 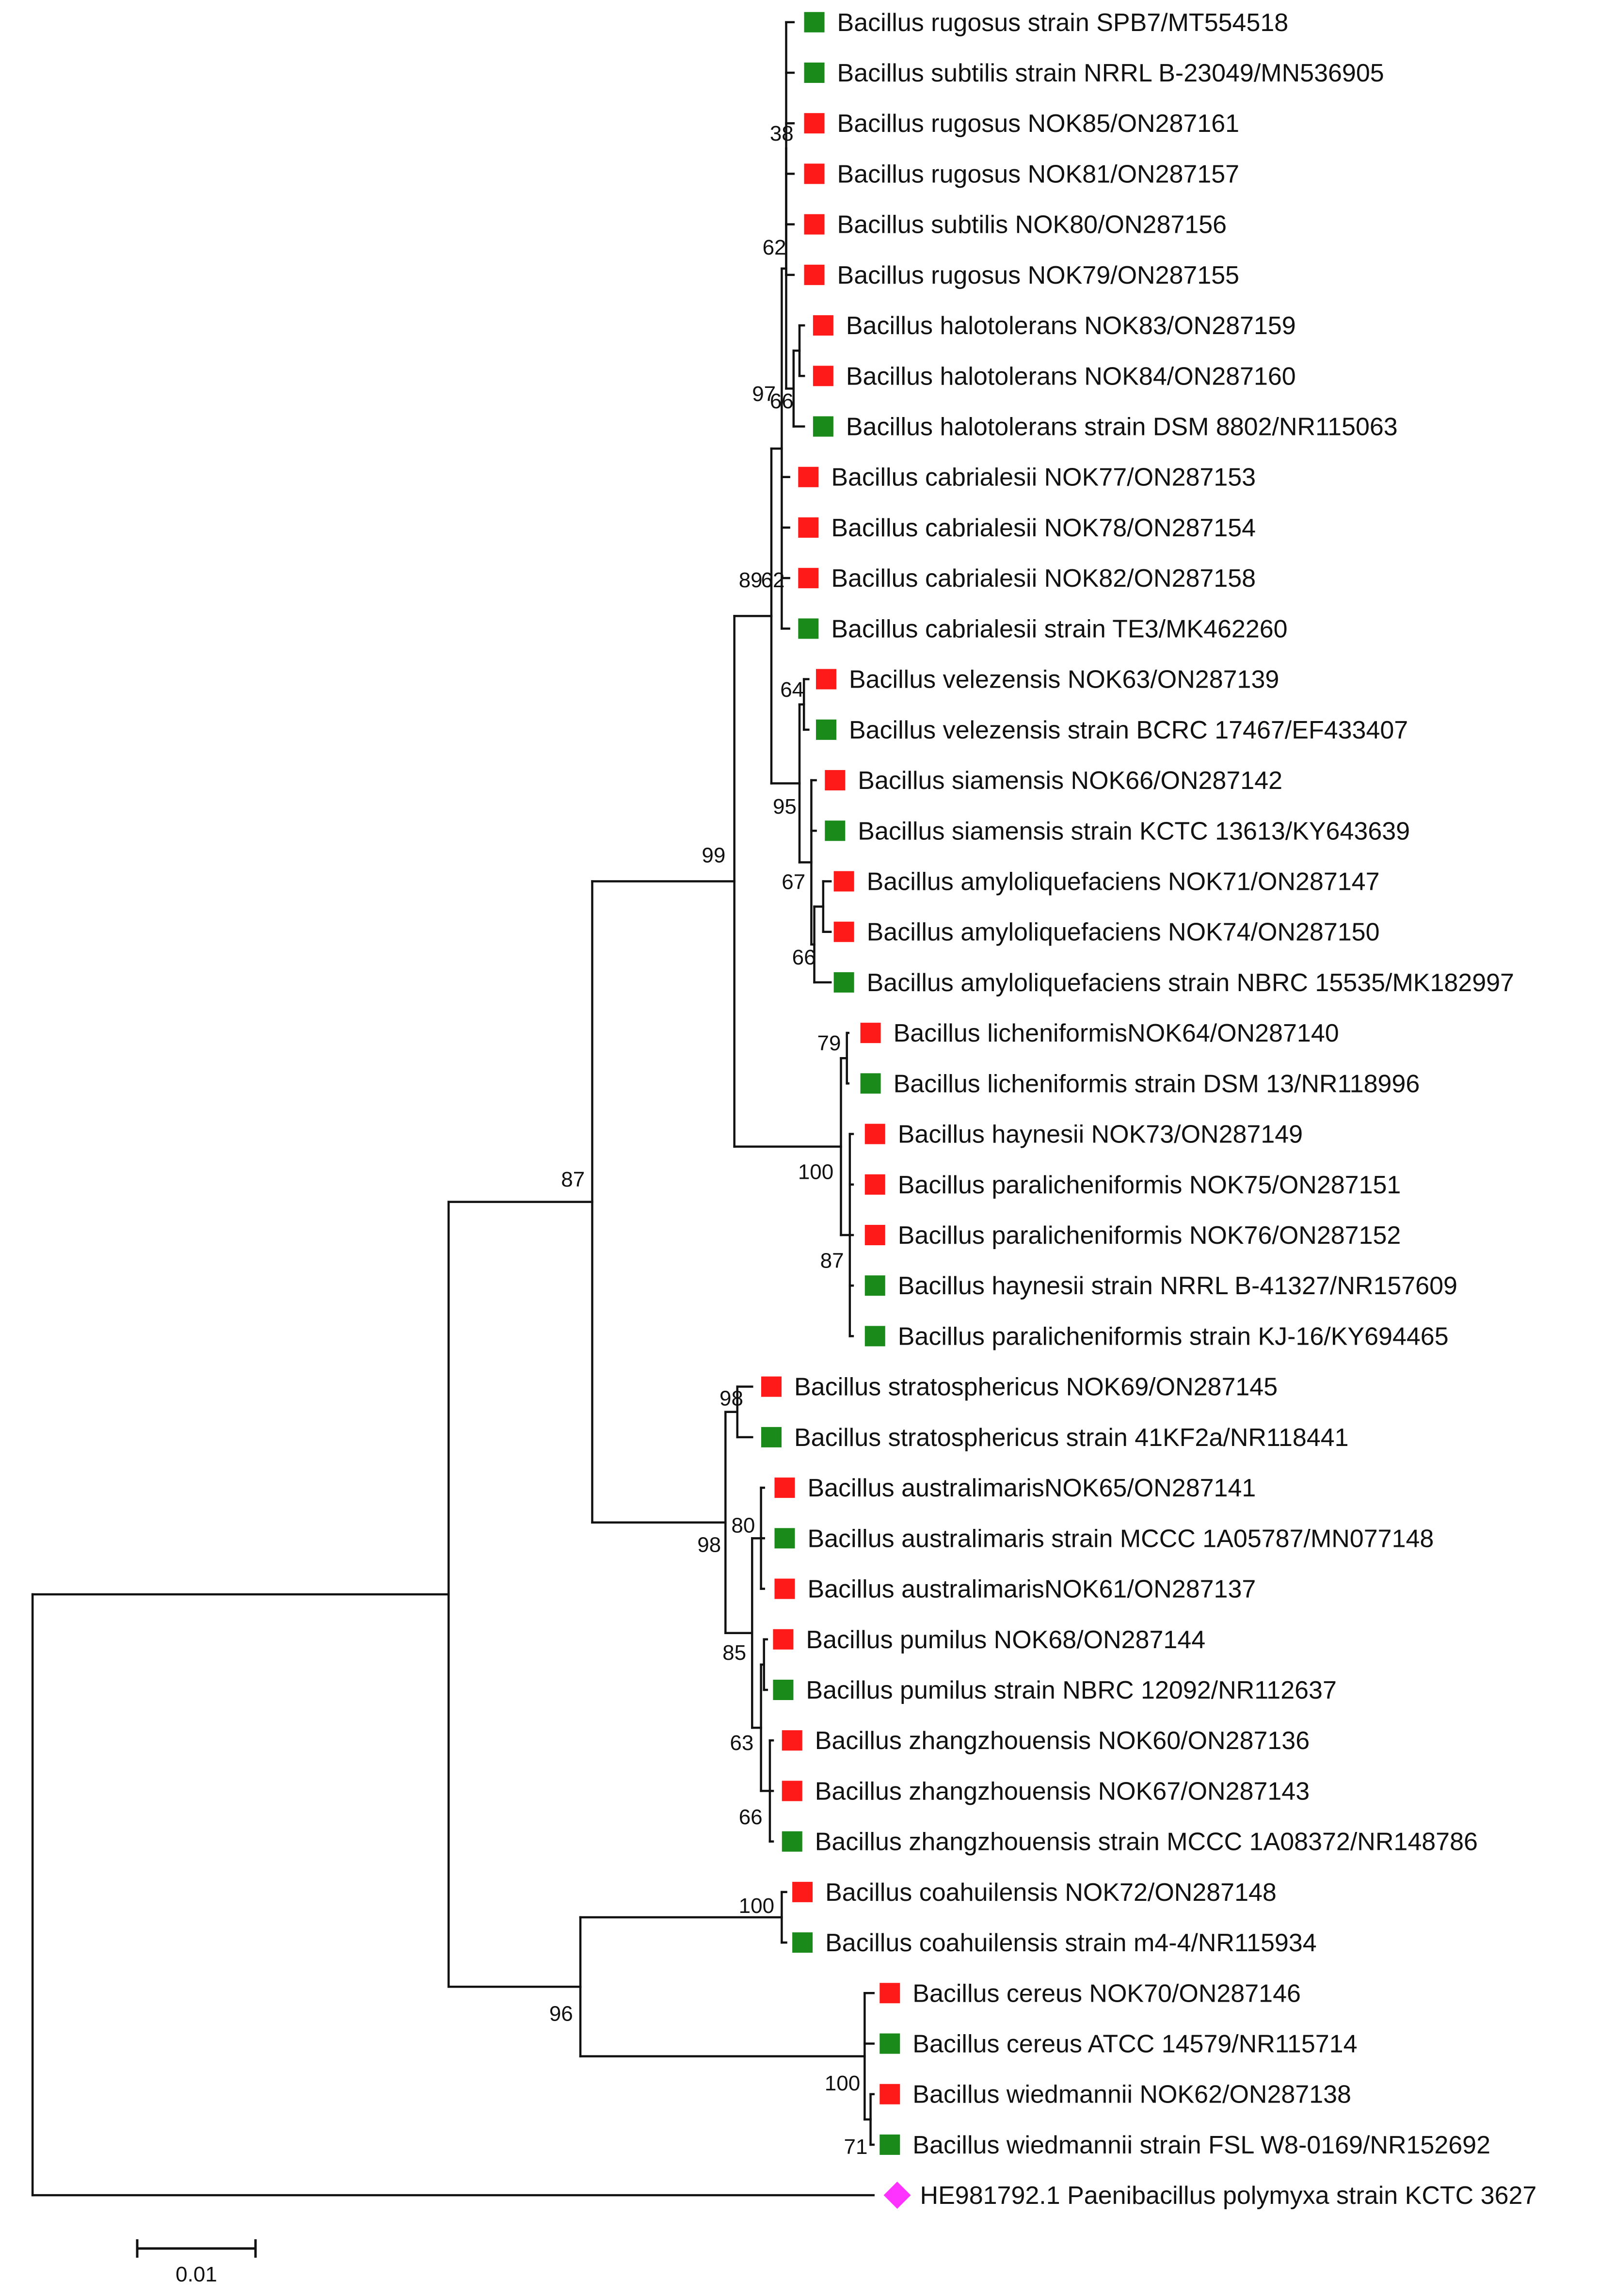 I want to click on taxon-label: Bacillus rugosus NOK79/ON287155, so click(x=1039, y=275).